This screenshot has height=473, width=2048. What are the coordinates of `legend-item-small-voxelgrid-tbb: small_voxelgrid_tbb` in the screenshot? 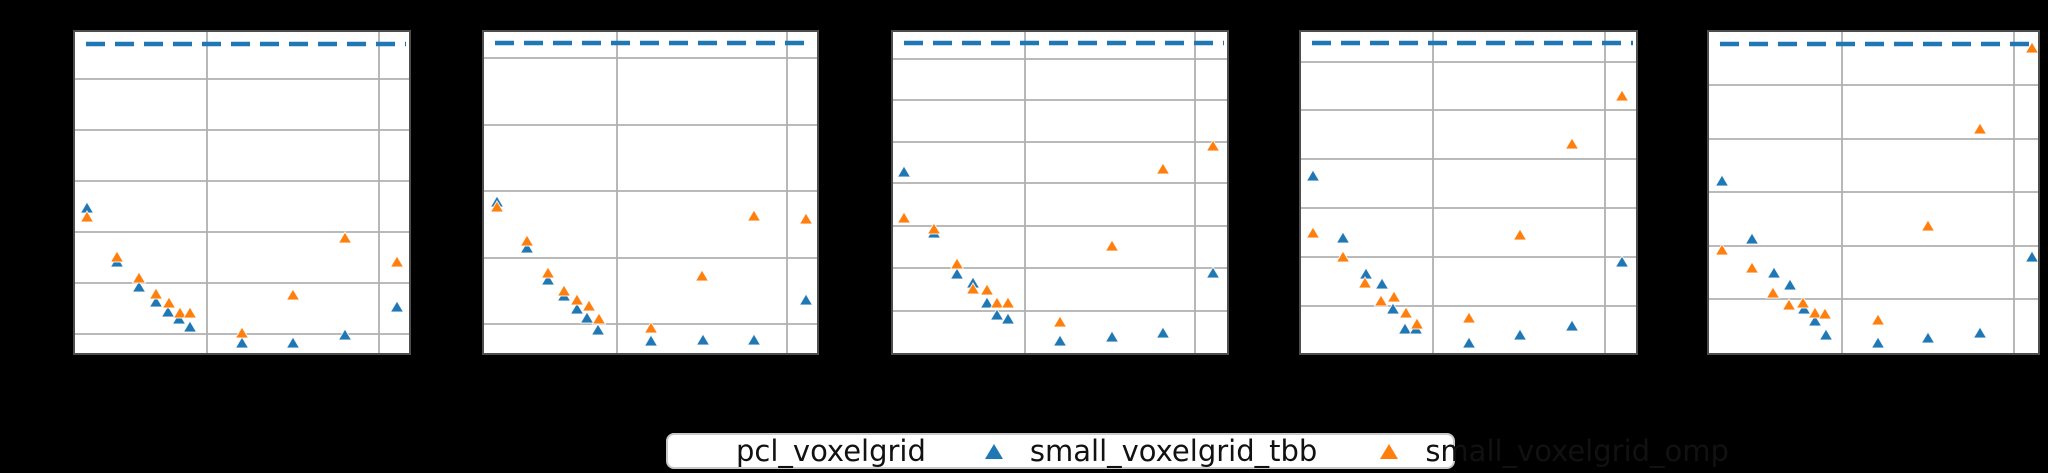 It's located at (1146, 450).